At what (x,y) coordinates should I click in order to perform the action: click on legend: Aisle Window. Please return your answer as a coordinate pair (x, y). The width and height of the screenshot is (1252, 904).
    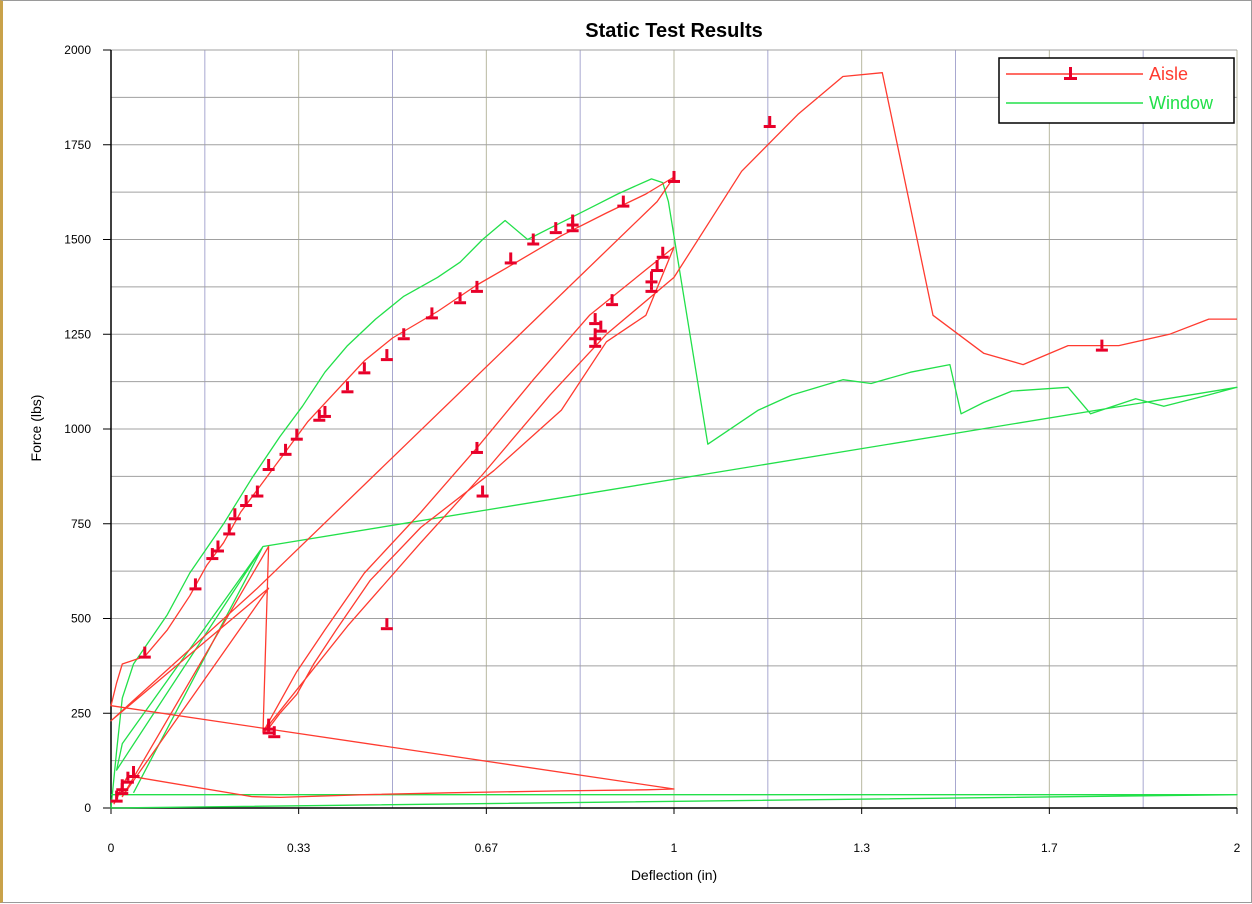
    Looking at the image, I should click on (1116, 90).